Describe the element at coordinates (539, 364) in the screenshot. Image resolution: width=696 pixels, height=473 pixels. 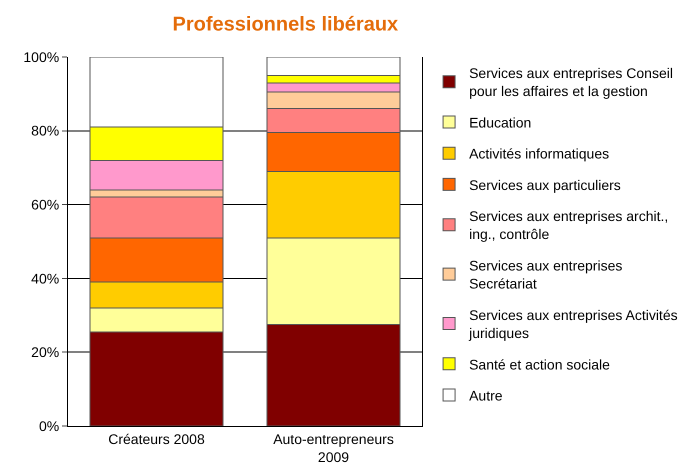
I see `legend-label: Santé et action sociale` at that location.